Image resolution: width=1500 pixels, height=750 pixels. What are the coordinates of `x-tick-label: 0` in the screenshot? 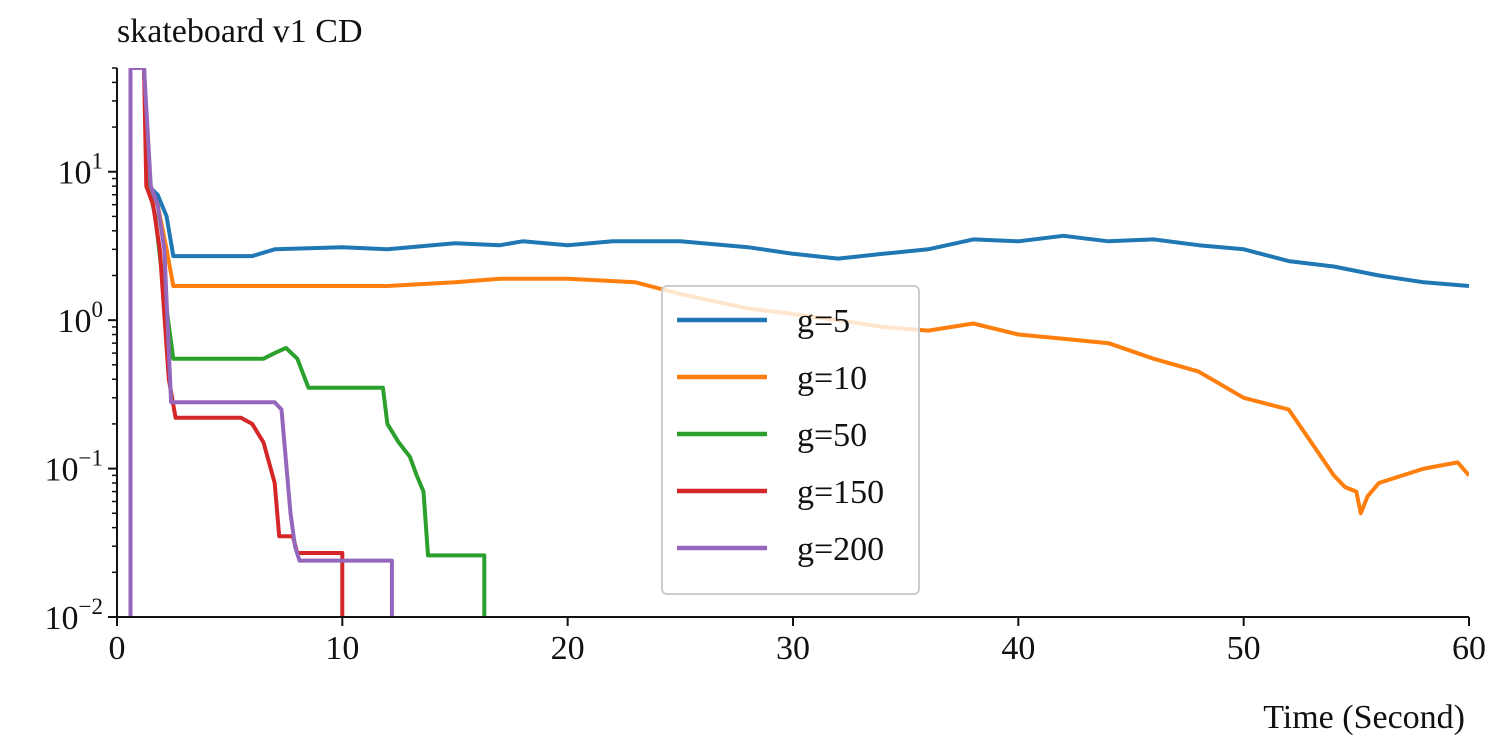 It's located at (117, 648).